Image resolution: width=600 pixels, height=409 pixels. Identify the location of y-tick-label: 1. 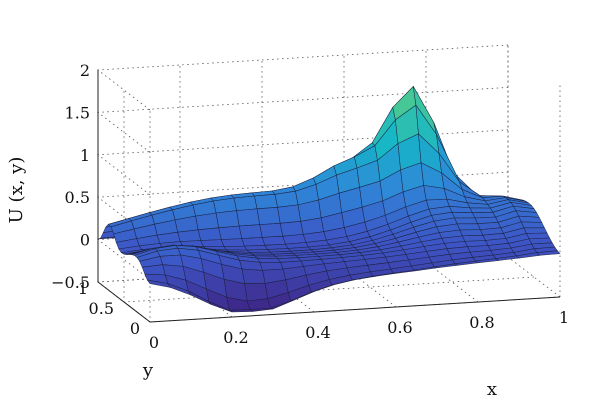
(83, 288).